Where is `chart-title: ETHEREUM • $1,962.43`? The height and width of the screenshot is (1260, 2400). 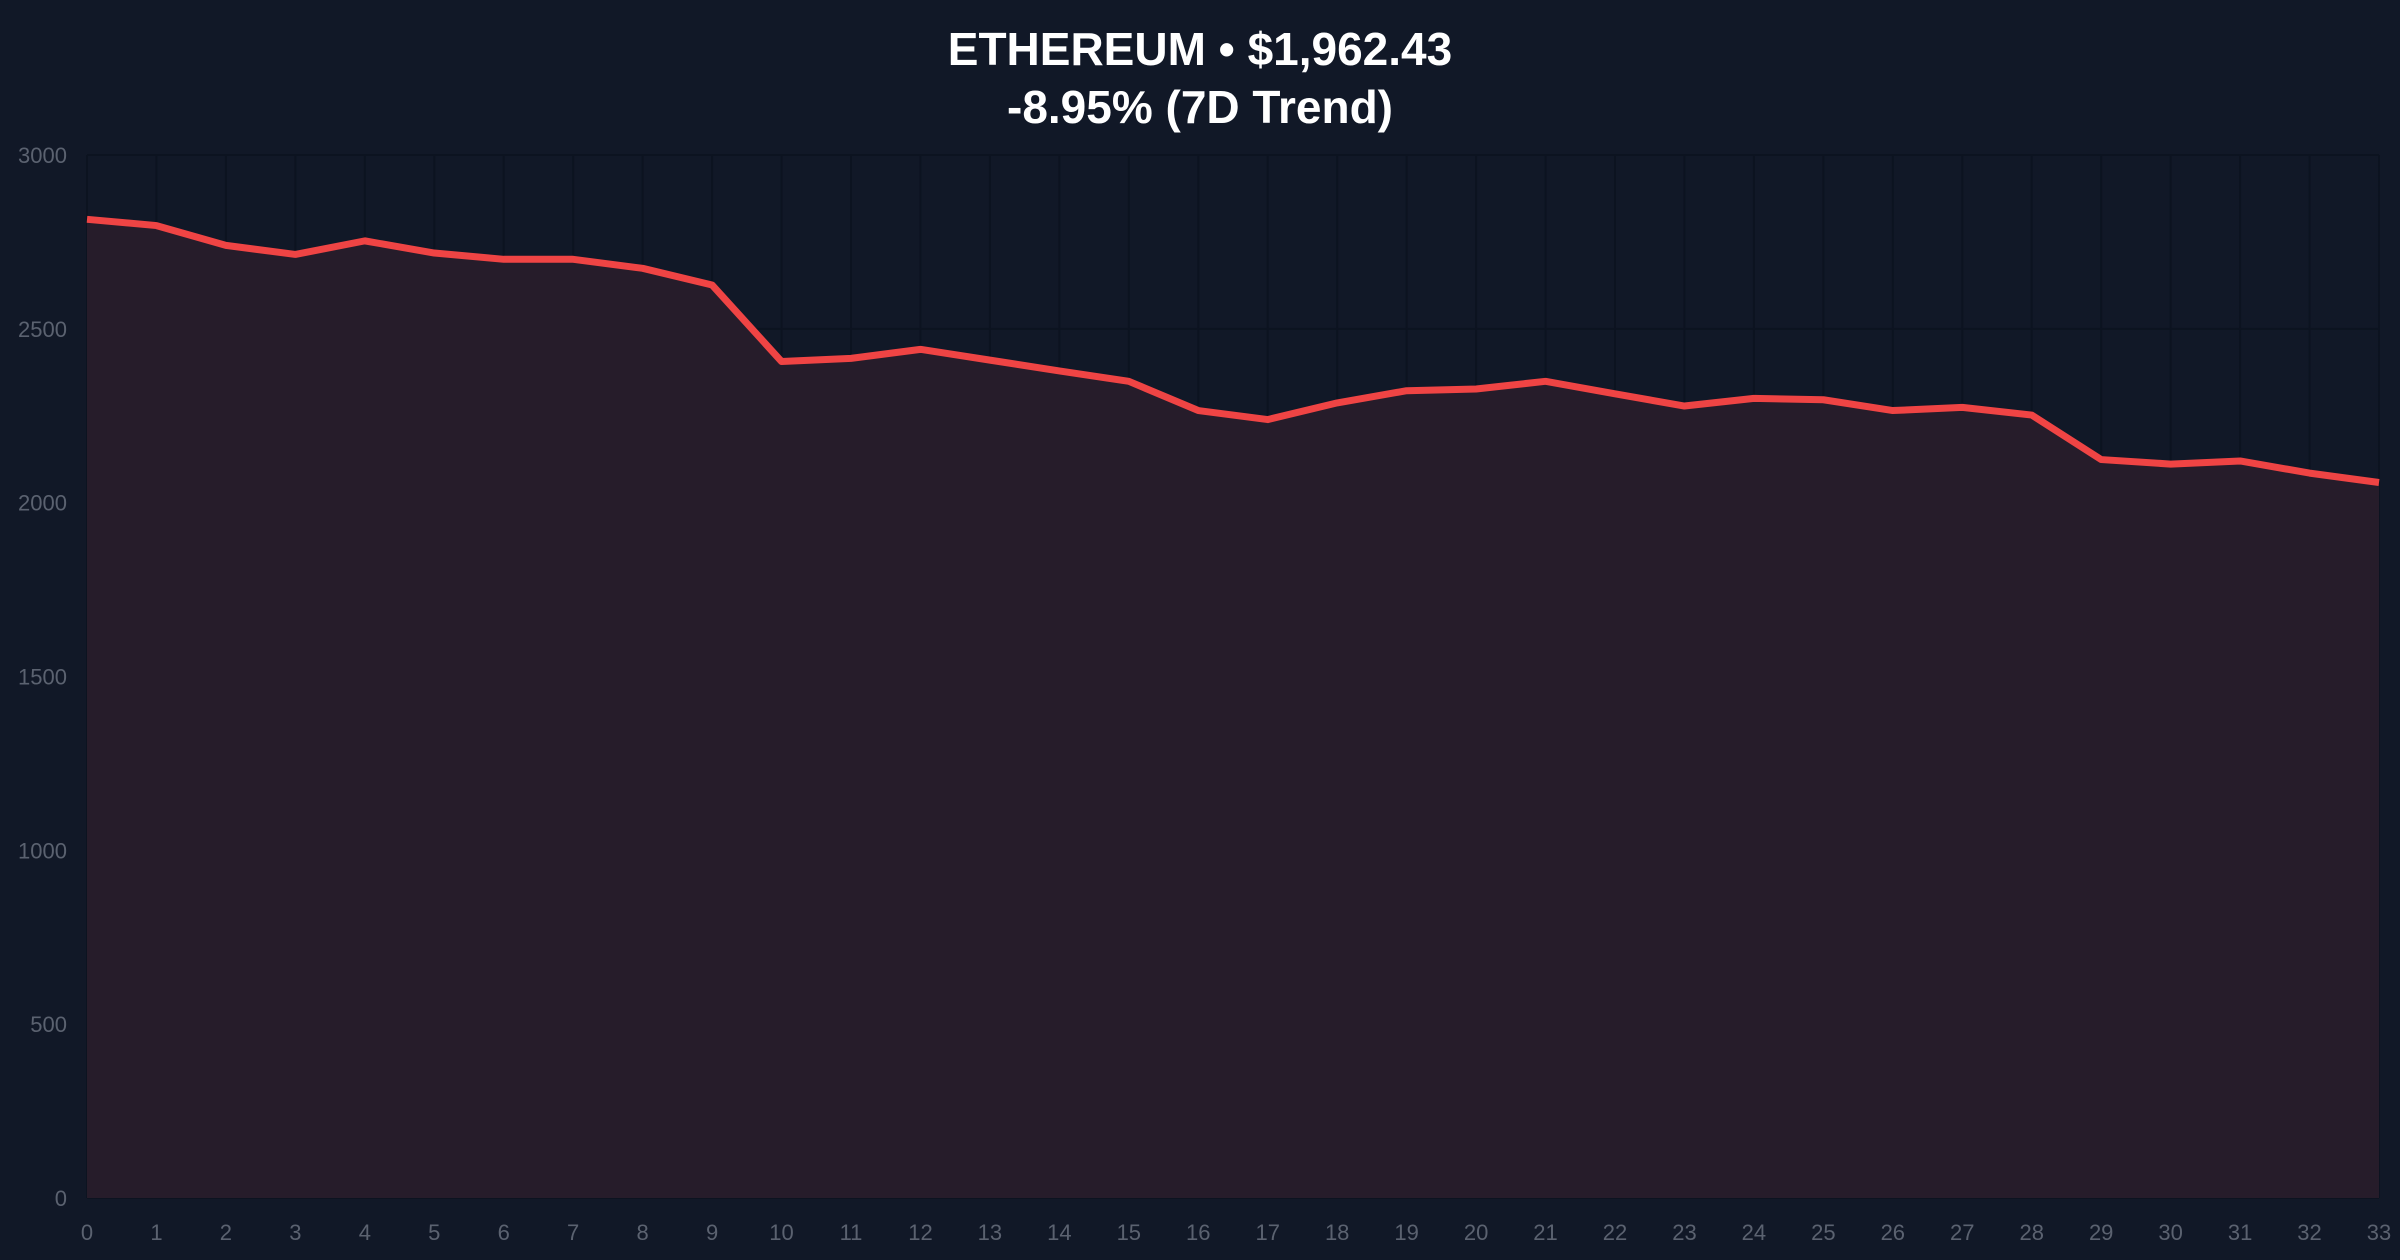 chart-title: ETHEREUM • $1,962.43 is located at coordinates (1200, 49).